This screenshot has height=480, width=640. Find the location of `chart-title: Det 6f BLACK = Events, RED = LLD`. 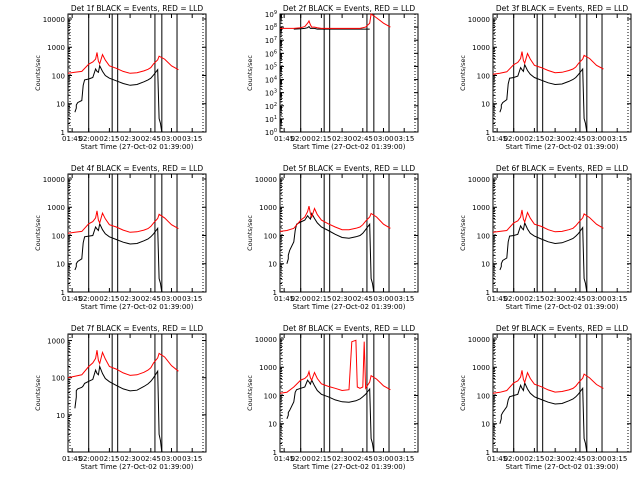

chart-title: Det 6f BLACK = Events, RED = LLD is located at coordinates (562, 168).